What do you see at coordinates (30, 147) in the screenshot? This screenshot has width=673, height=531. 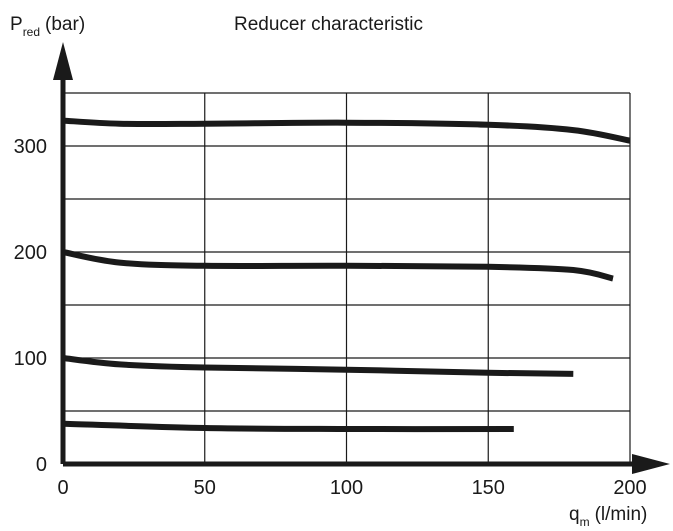 I see `y-tick-label-300: 300` at bounding box center [30, 147].